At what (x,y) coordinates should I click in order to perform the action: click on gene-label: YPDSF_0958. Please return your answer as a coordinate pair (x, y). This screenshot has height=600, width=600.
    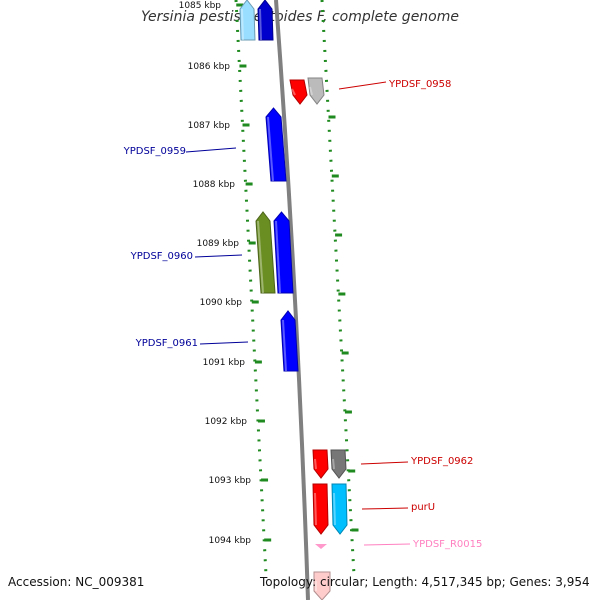
    Looking at the image, I should click on (419, 84).